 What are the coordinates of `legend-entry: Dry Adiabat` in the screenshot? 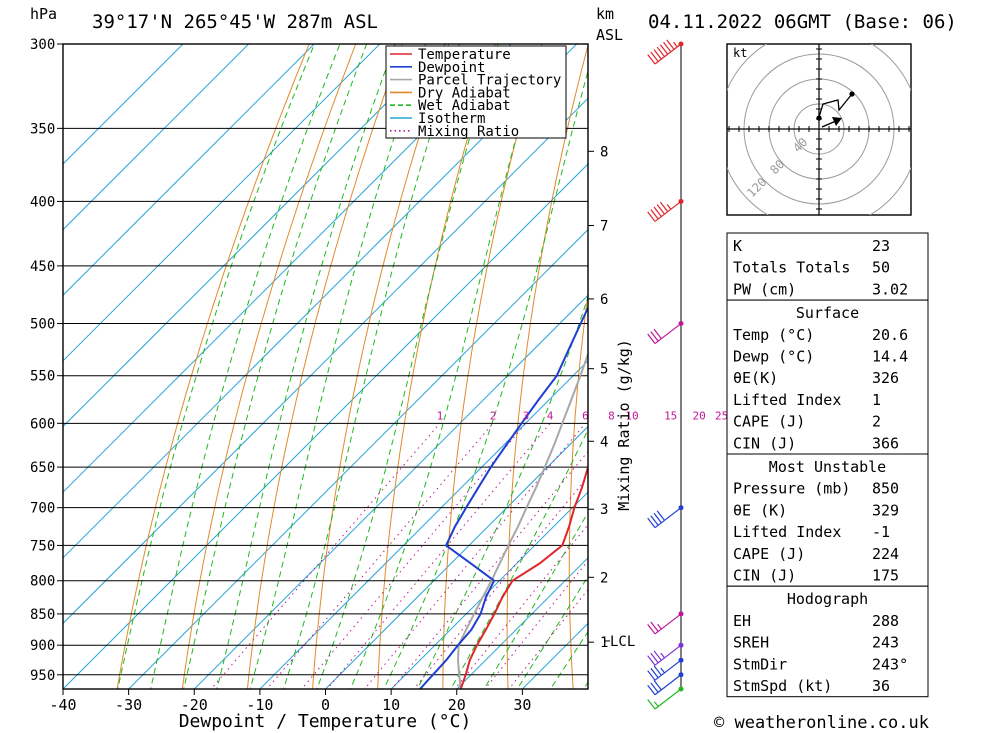 It's located at (464, 93).